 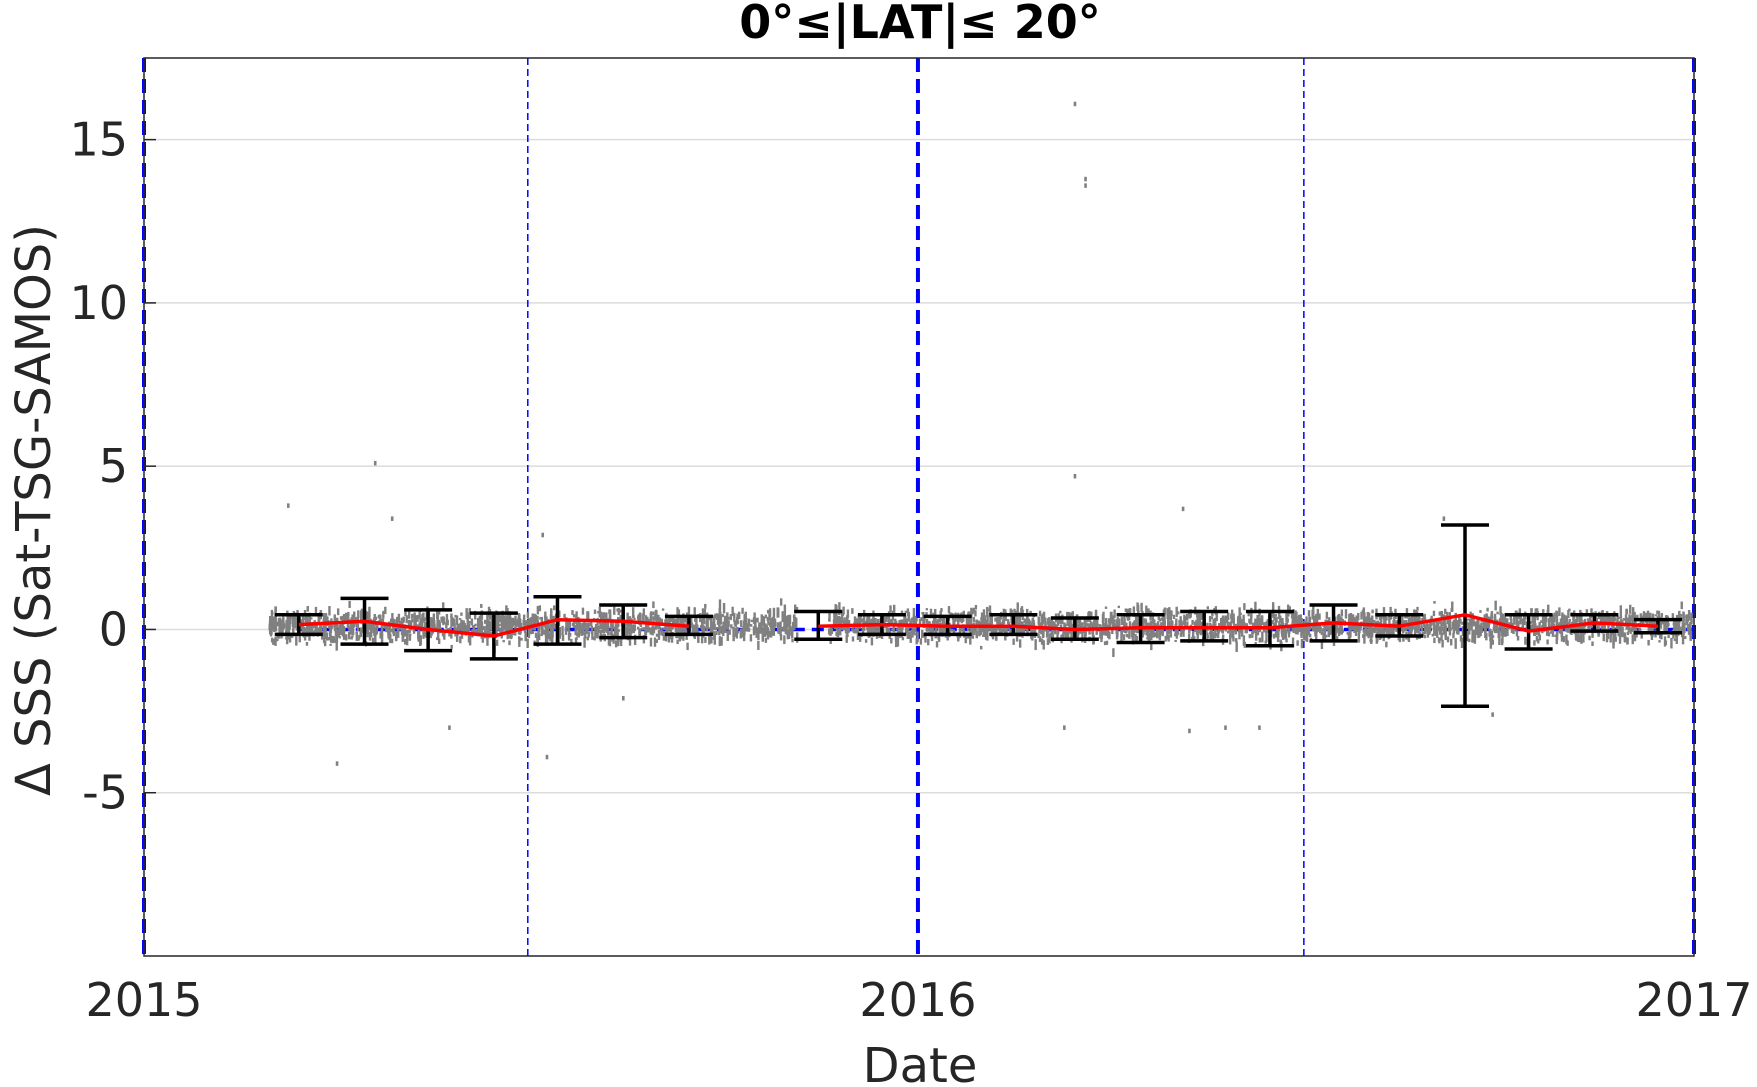 I want to click on y-axis-label: Δ SSS (Sat-TSG-SAMOS), so click(x=34, y=510).